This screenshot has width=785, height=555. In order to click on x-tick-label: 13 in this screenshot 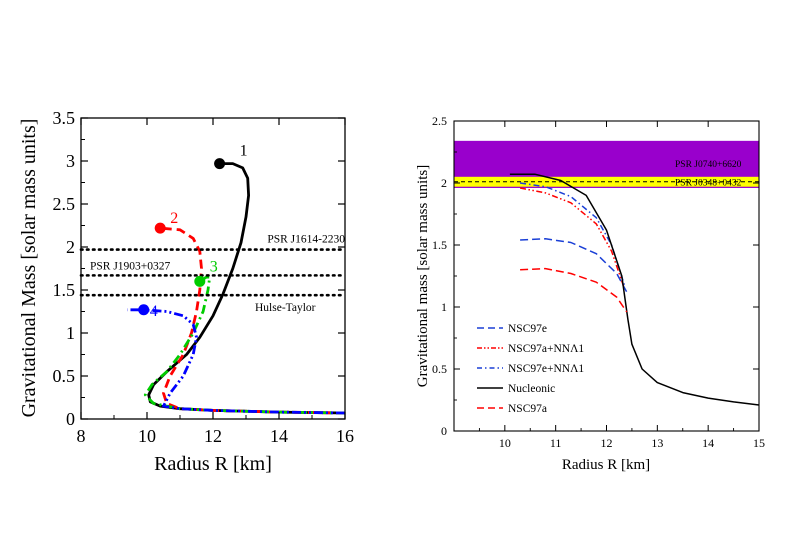, I will do `click(657, 443)`.